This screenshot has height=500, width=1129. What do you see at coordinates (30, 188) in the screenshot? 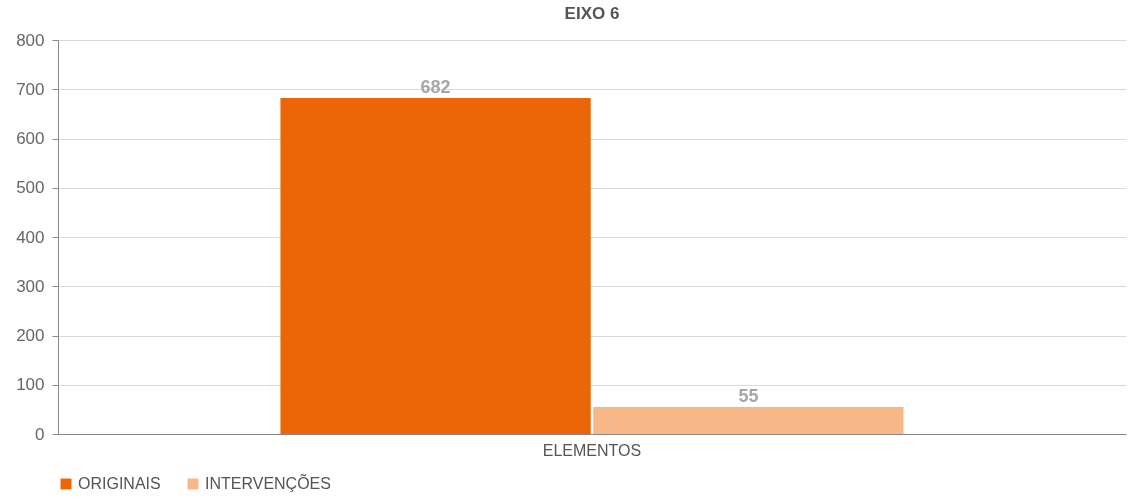
I see `y-tick-label: 500` at bounding box center [30, 188].